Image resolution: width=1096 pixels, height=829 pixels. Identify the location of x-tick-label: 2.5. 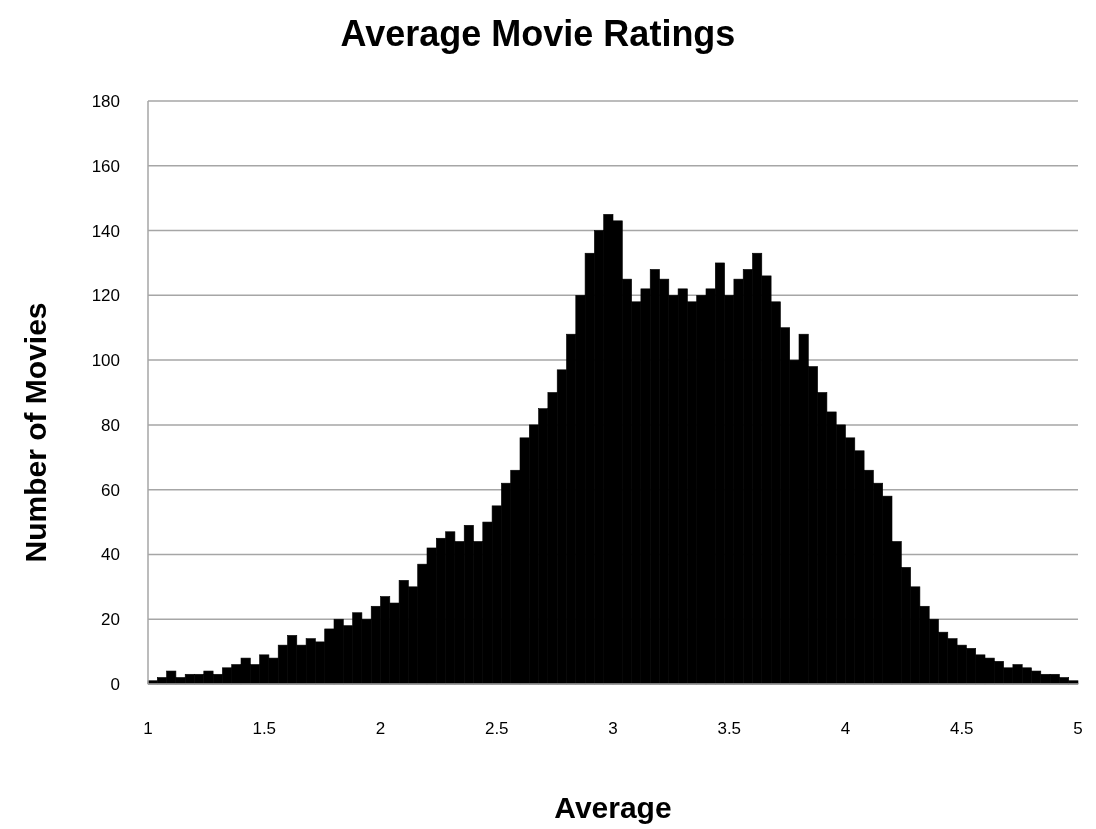
(496, 728).